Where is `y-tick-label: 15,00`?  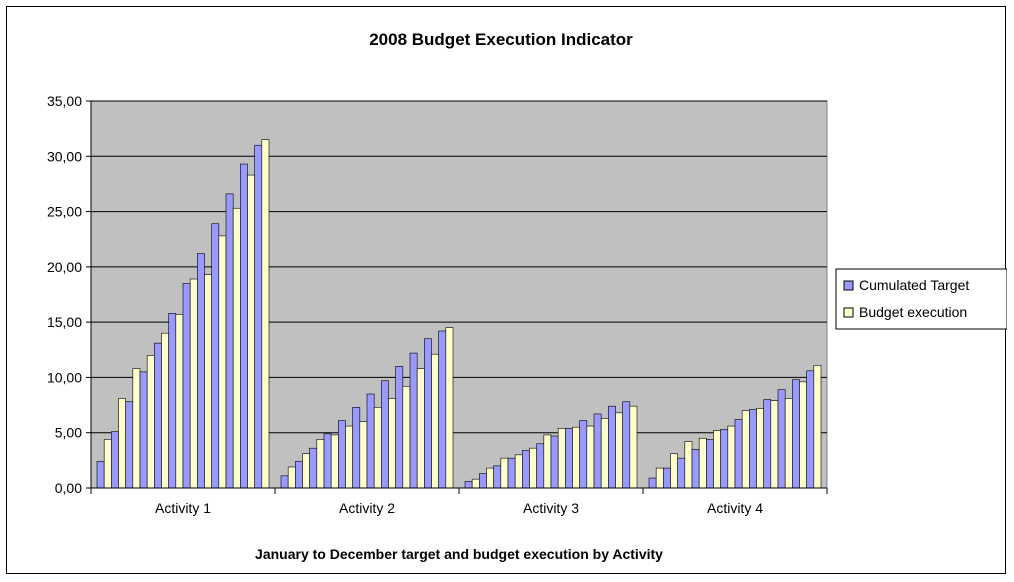 y-tick-label: 15,00 is located at coordinates (64, 322).